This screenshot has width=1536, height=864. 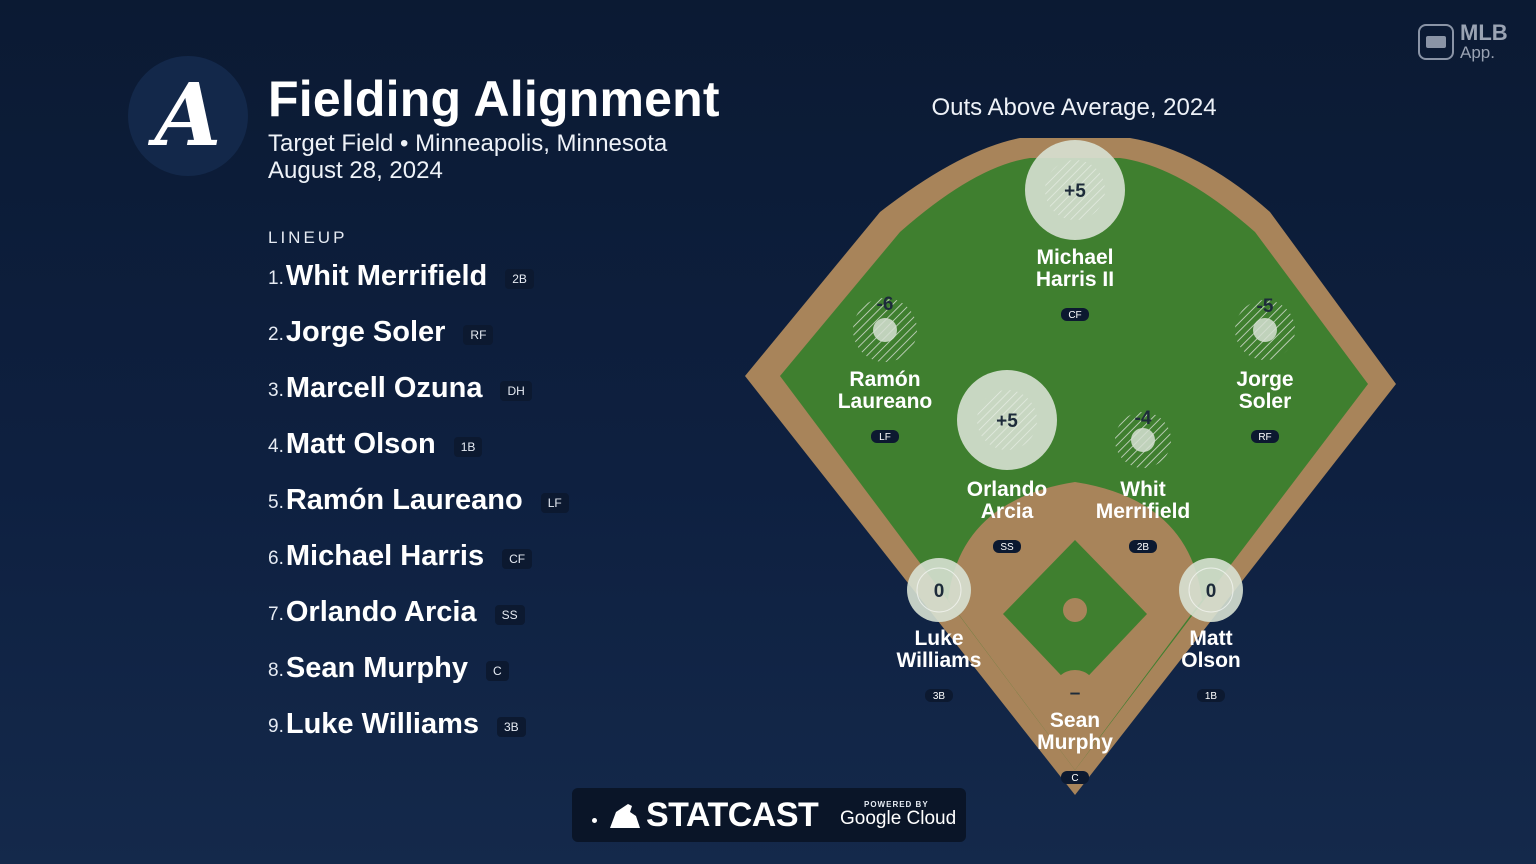 I want to click on position-label: 3B, so click(x=939, y=696).